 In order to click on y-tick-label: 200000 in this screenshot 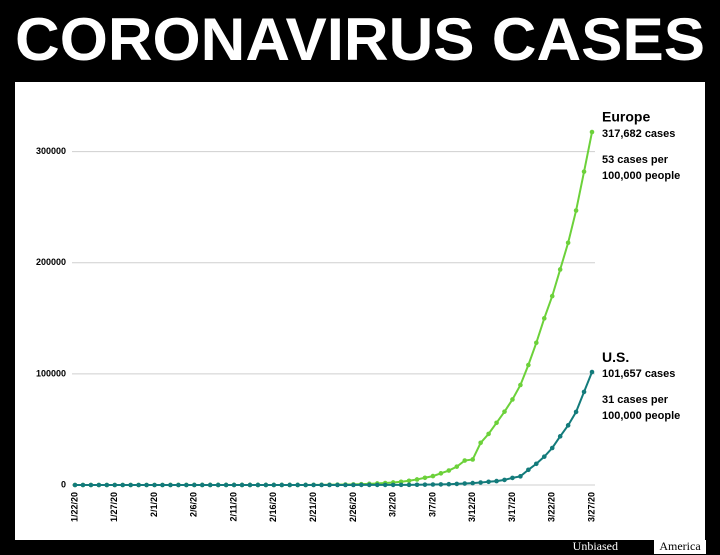, I will do `click(51, 262)`.